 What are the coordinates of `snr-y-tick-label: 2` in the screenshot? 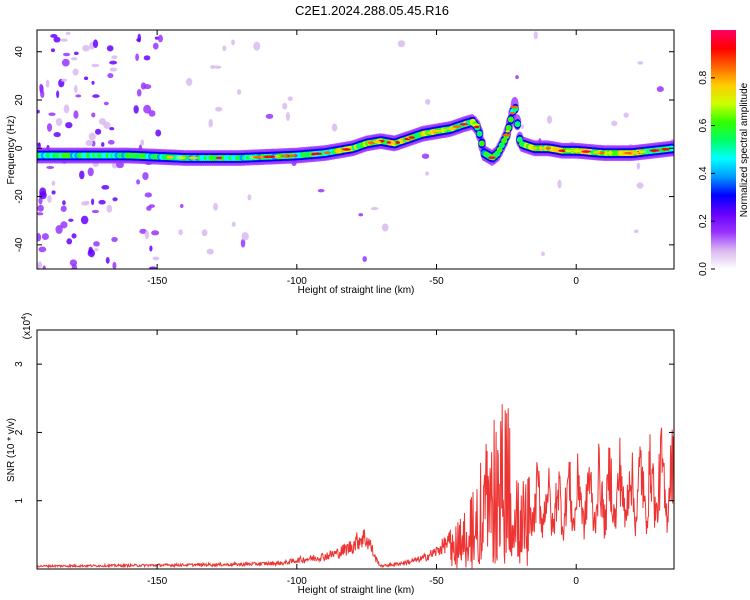 It's located at (19, 432).